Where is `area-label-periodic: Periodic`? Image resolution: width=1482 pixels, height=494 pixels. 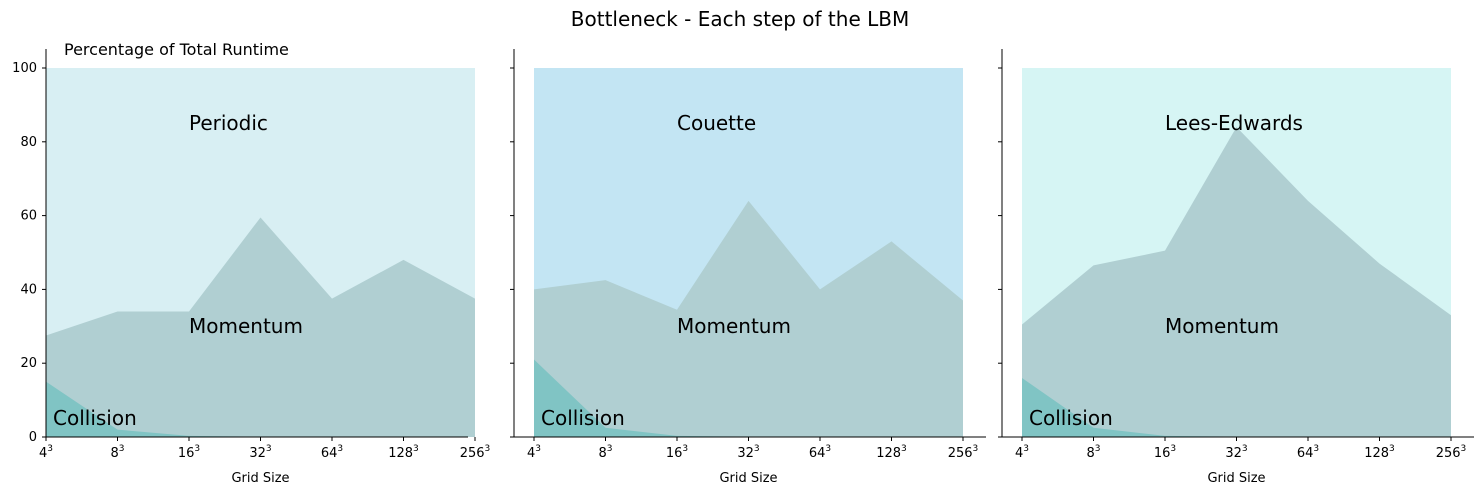
area-label-periodic: Periodic is located at coordinates (228, 123).